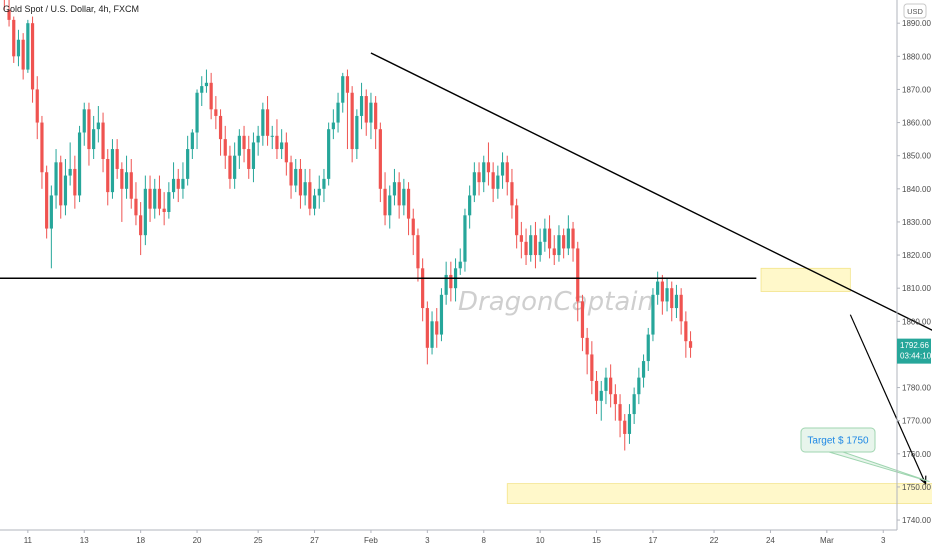 This screenshot has height=550, width=932. Describe the element at coordinates (914, 351) in the screenshot. I see `current-price-tag` at that location.